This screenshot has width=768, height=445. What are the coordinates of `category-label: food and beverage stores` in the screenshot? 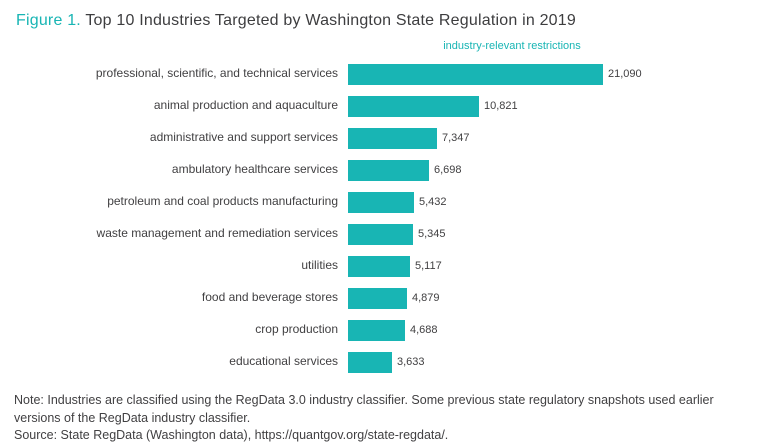 It's located at (269, 297).